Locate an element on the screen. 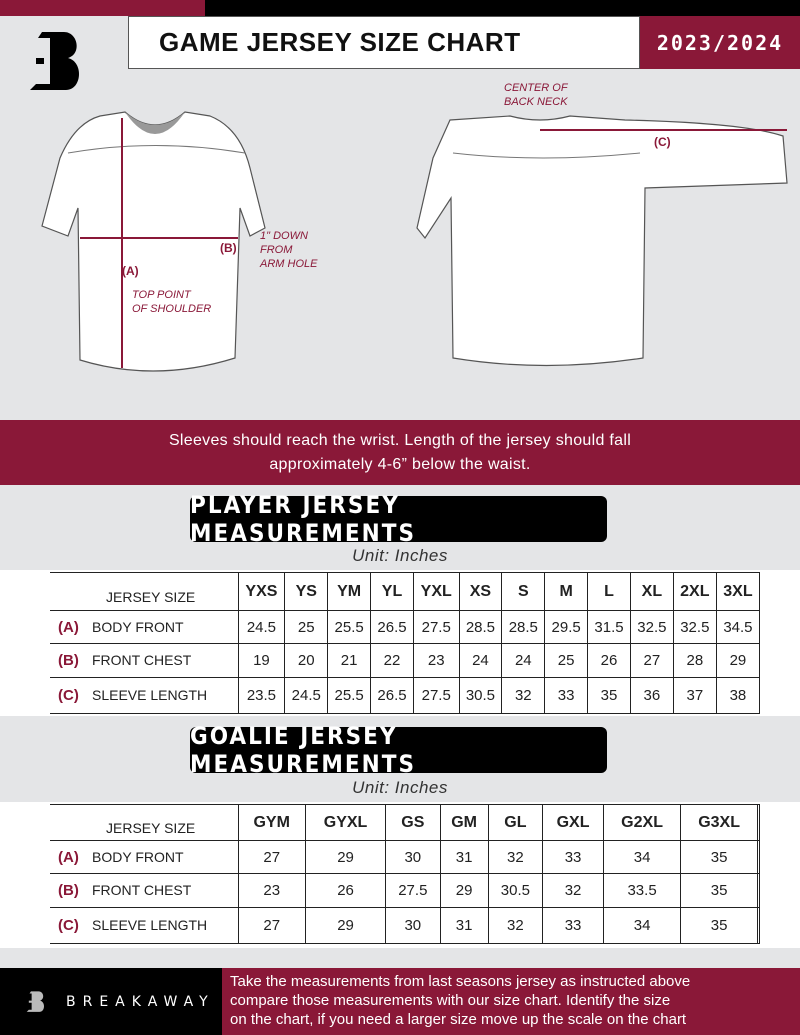 The width and height of the screenshot is (800, 1035). size-header: YXS is located at coordinates (261, 591).